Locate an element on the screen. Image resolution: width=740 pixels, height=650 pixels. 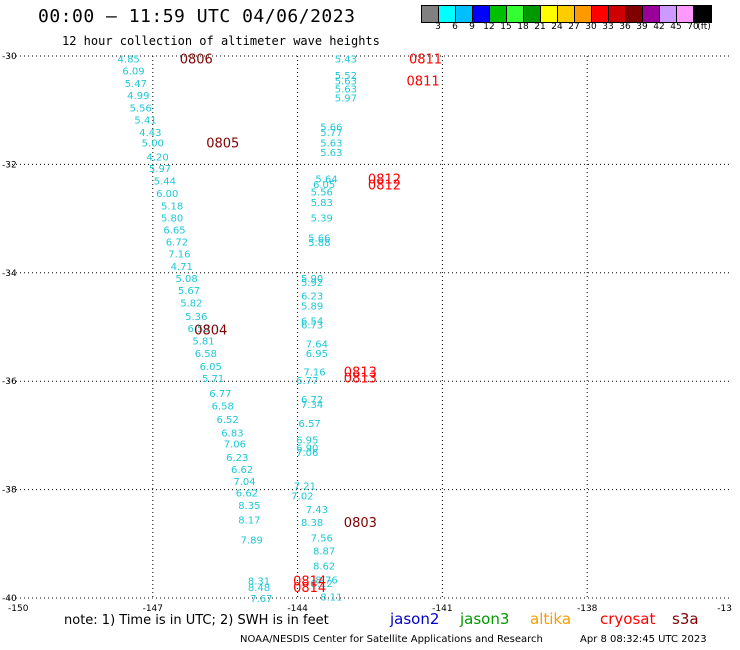
color-scale-labels: 3 6 9 12 15 18 21 24 27 30 33 36 39 42 45 70 (ft) is located at coordinates (580, 28).